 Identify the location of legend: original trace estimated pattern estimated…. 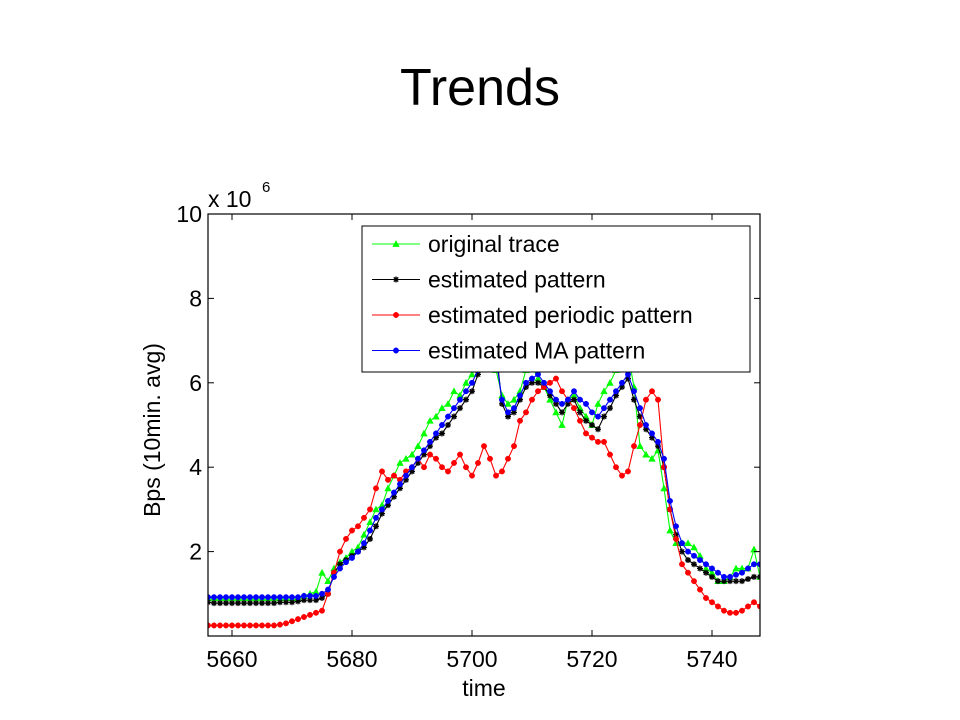
(556, 299).